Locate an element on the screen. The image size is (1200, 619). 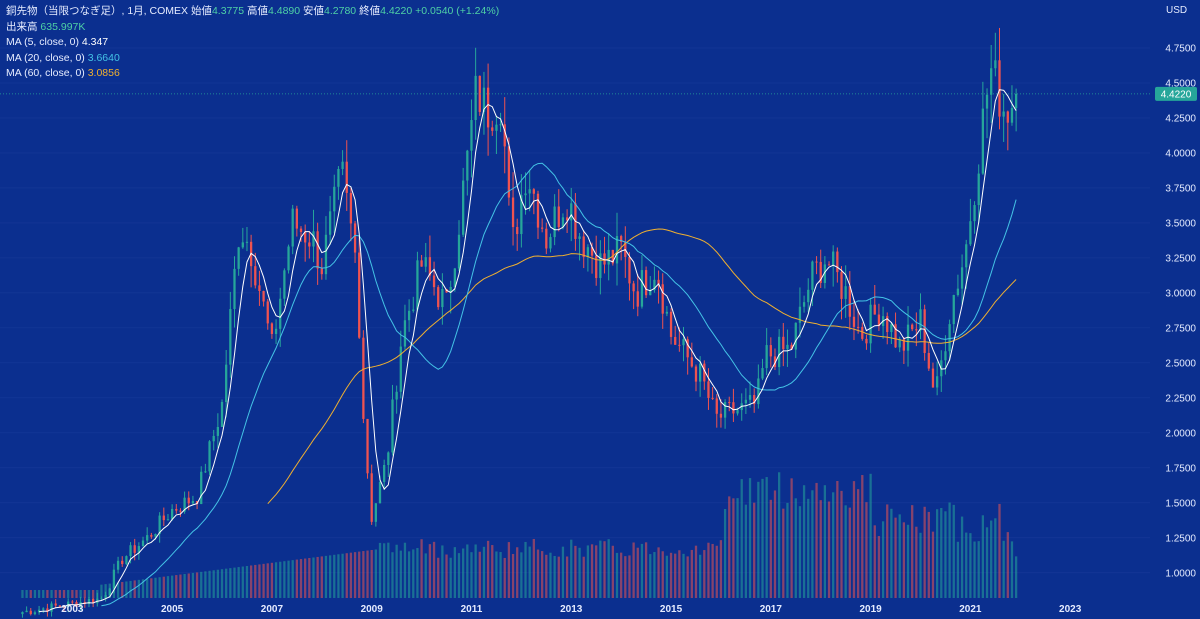
y-tick-label: 2.5000 is located at coordinates (1180, 363).